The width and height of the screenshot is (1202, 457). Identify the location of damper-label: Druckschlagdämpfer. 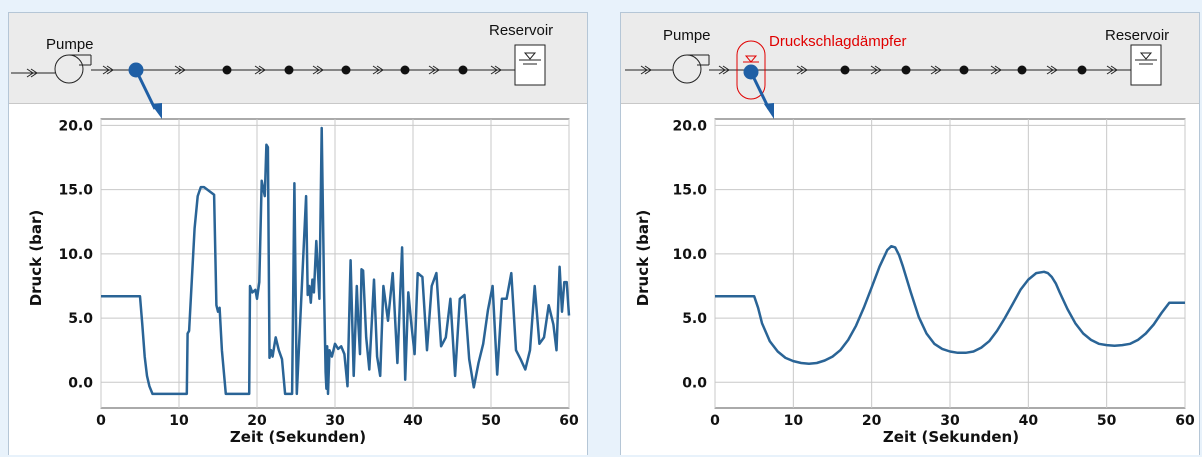
(838, 41).